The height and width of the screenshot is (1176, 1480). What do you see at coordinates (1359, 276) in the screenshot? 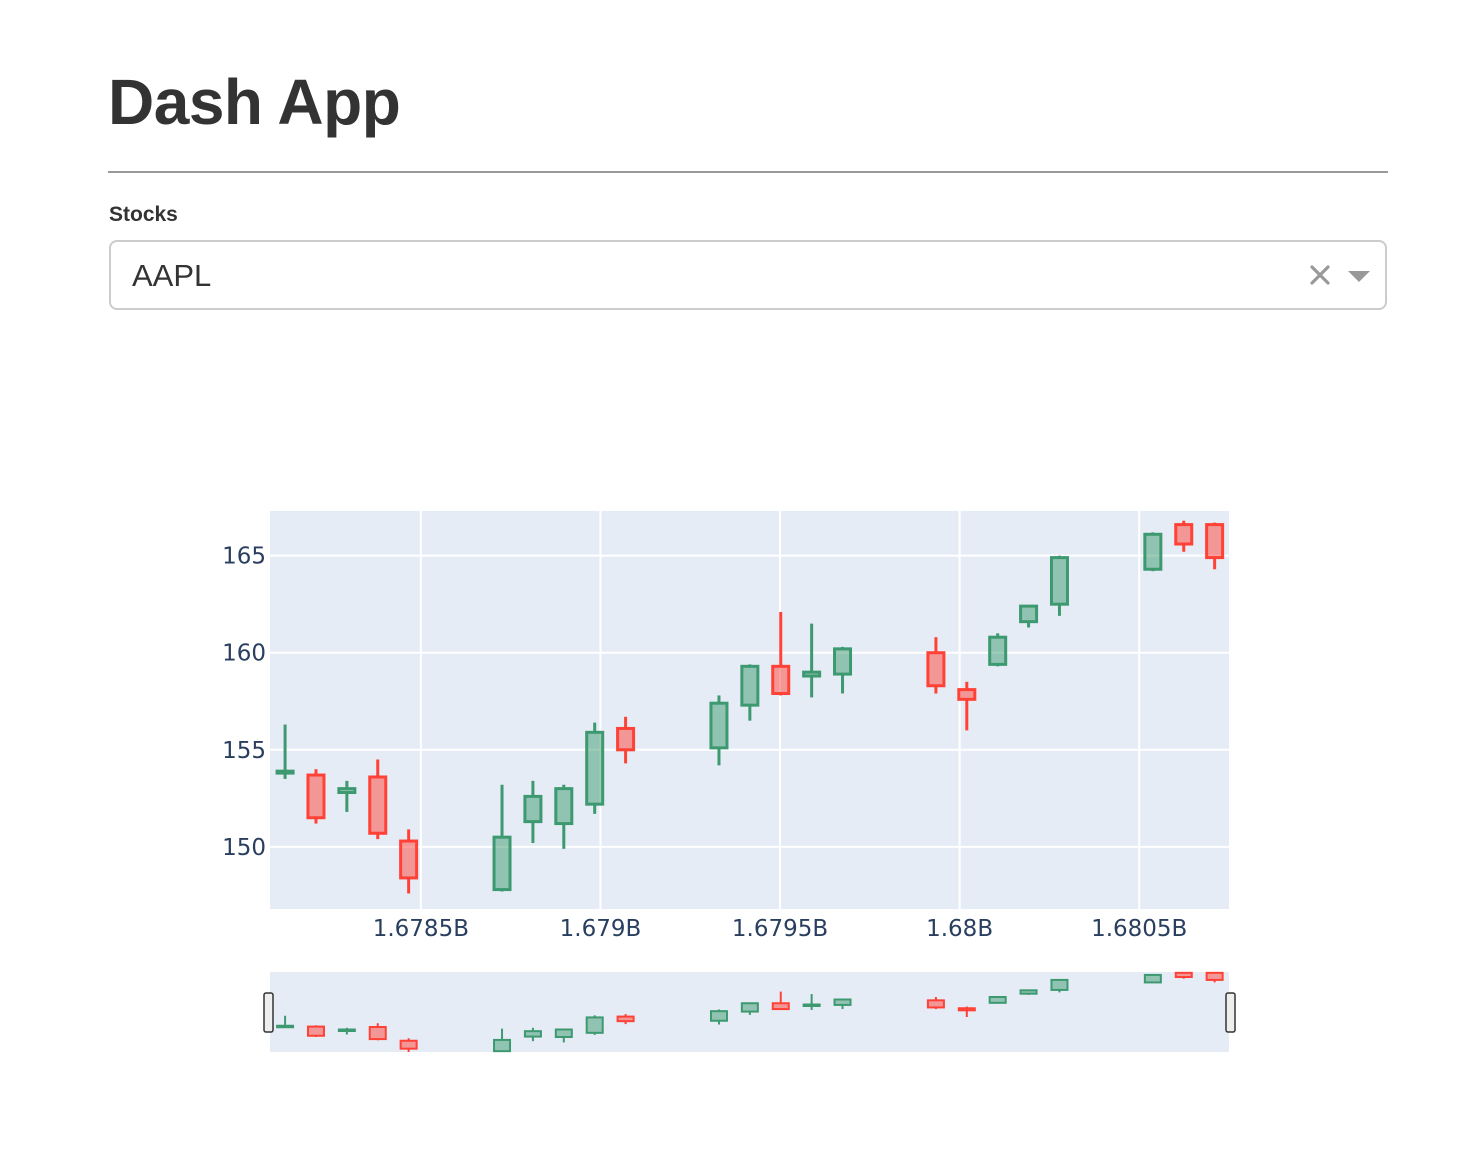
I see `chevron-down-icon` at bounding box center [1359, 276].